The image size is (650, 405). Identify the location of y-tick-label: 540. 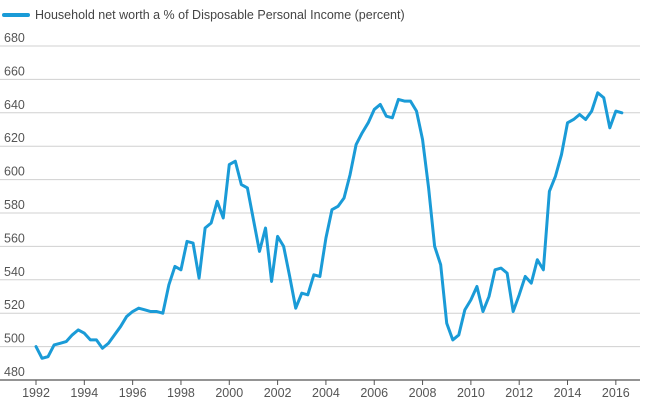
(14, 272).